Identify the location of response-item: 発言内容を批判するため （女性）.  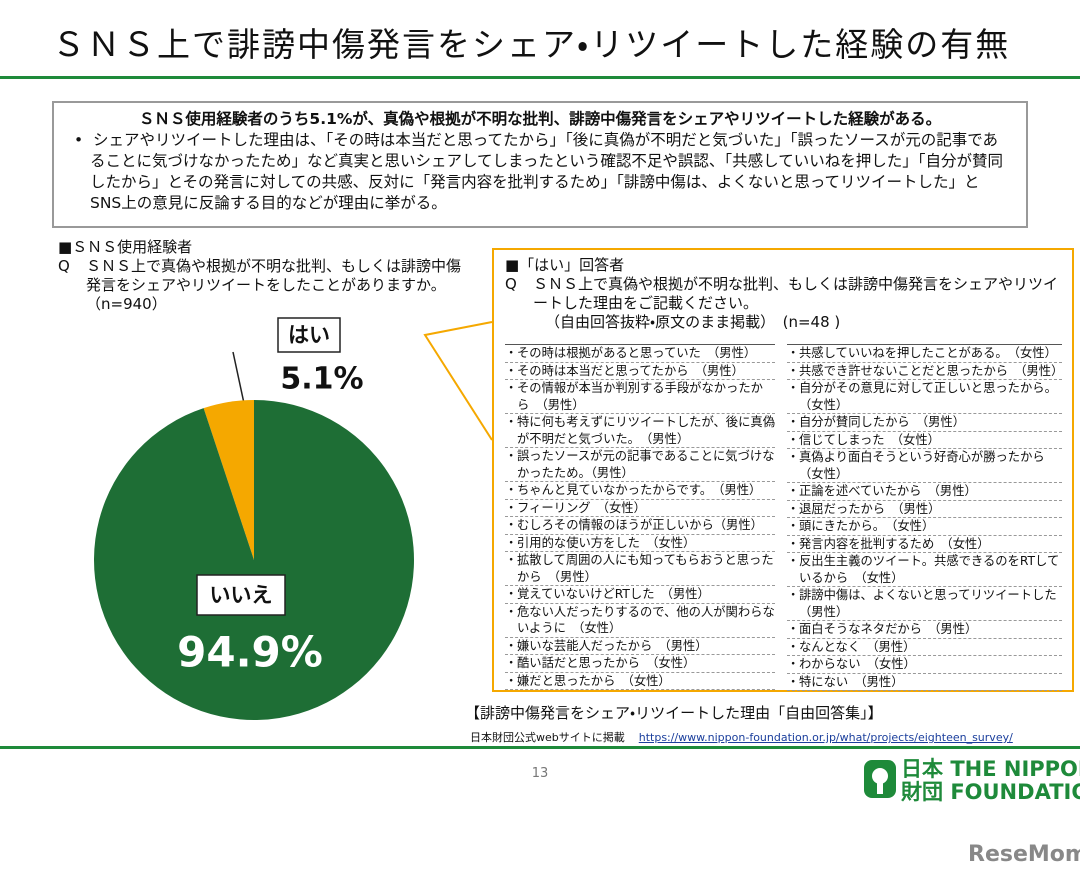
(924, 544).